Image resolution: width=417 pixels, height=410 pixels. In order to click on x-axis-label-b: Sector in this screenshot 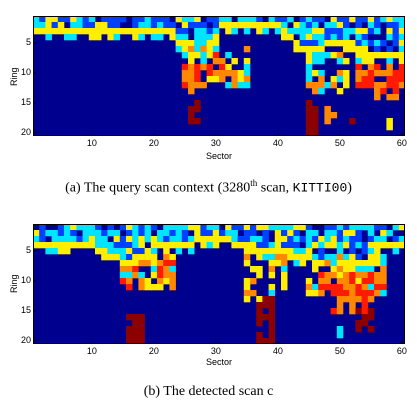, I will do `click(218, 362)`.